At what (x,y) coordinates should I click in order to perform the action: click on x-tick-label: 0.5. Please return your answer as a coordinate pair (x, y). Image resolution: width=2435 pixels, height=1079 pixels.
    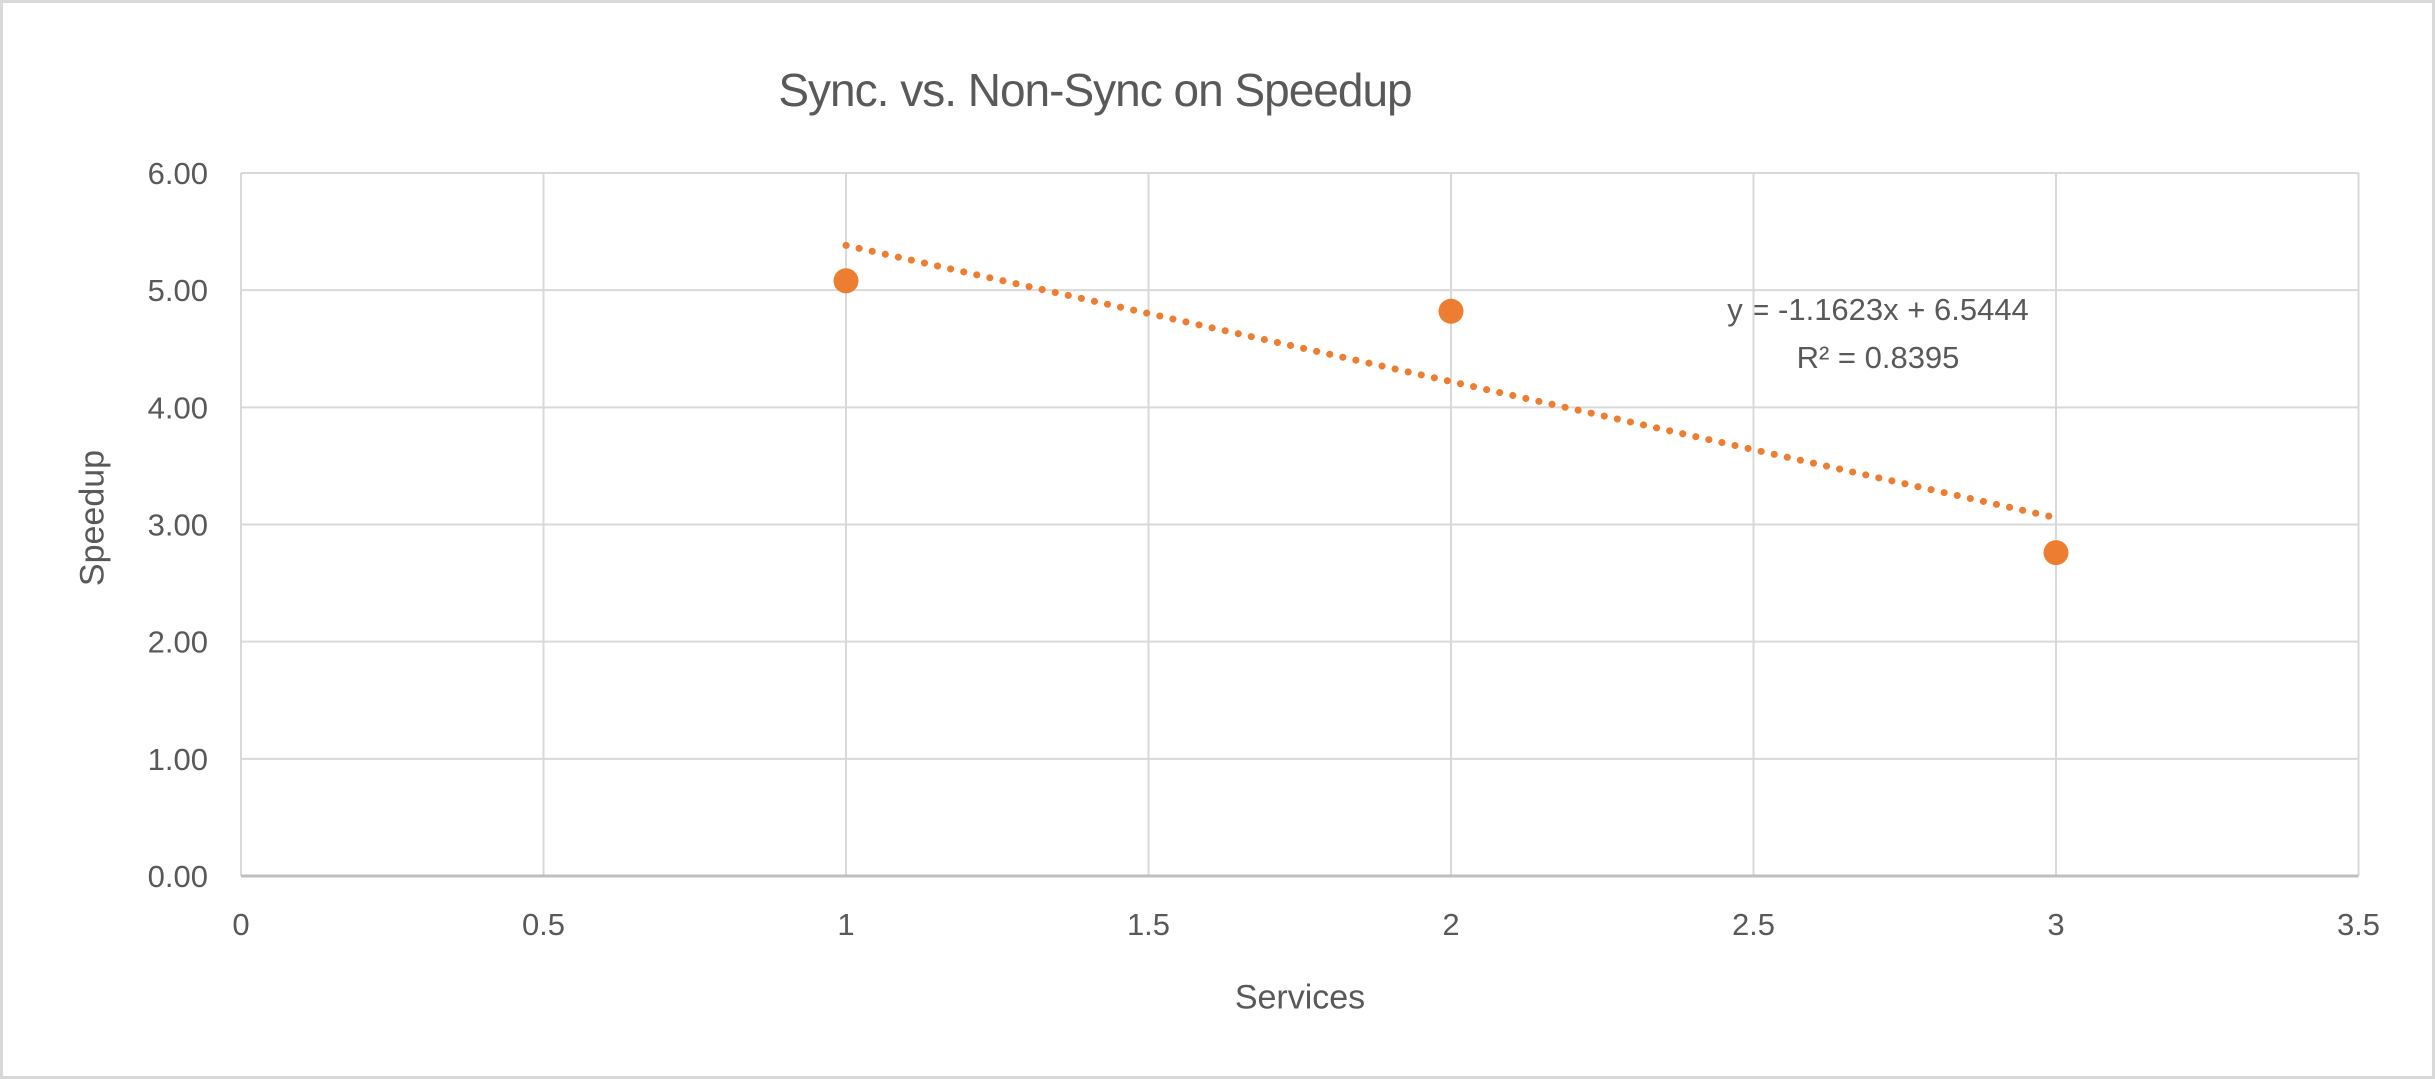
    Looking at the image, I should click on (543, 924).